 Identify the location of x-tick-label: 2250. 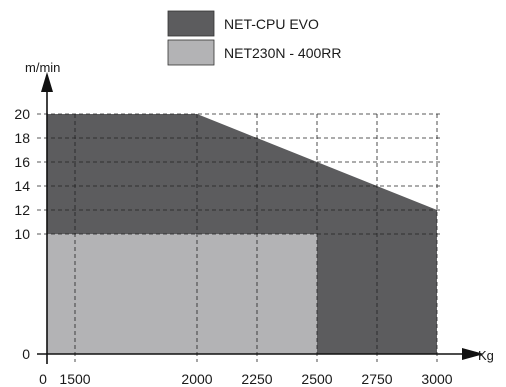
(256, 379).